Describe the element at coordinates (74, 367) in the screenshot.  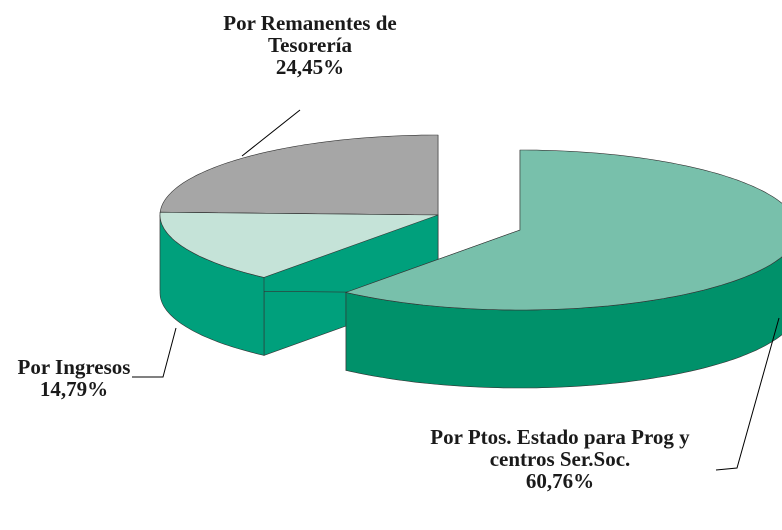
I see `category-label: Por Ingresos` at that location.